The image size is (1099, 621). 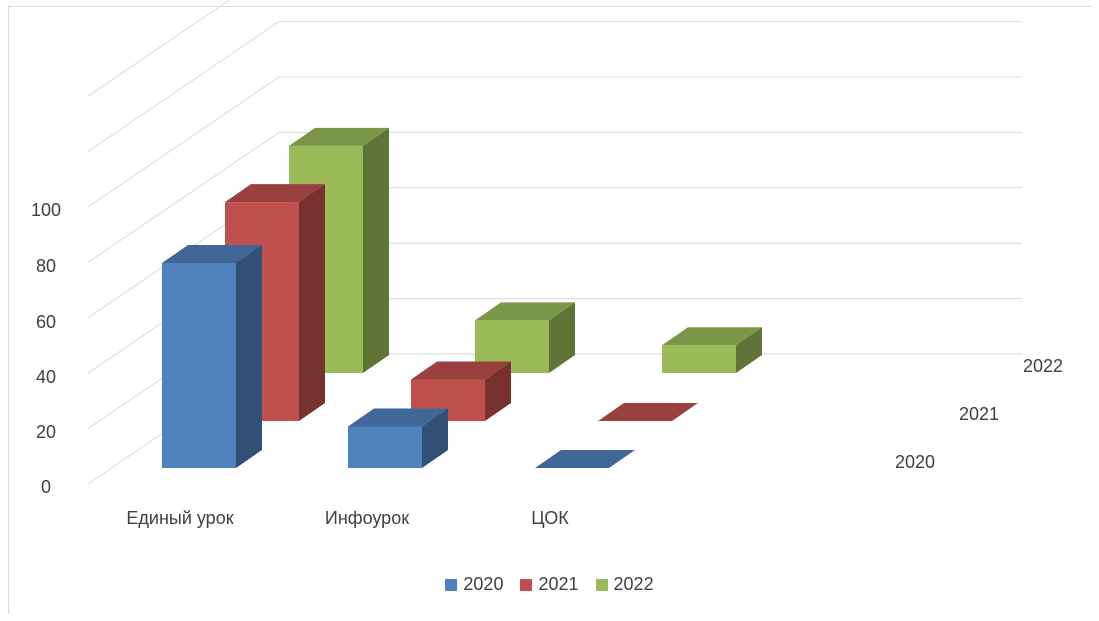 I want to click on category-label: ЦОК, so click(x=550, y=518).